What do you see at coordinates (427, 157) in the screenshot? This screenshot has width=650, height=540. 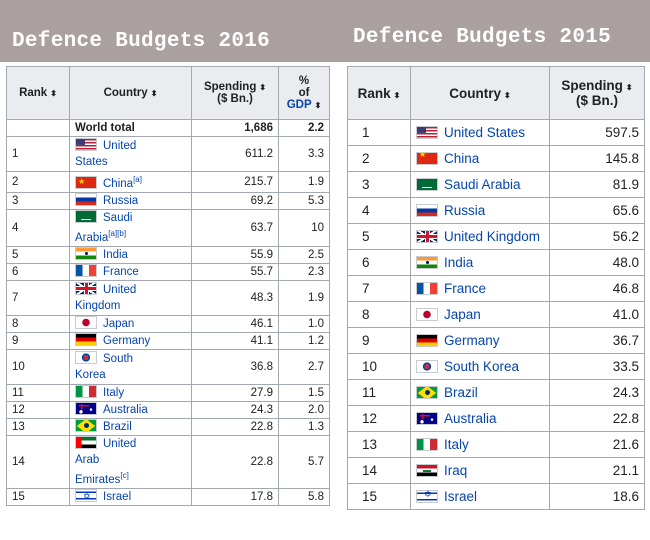 I see `cn-flag-icon` at bounding box center [427, 157].